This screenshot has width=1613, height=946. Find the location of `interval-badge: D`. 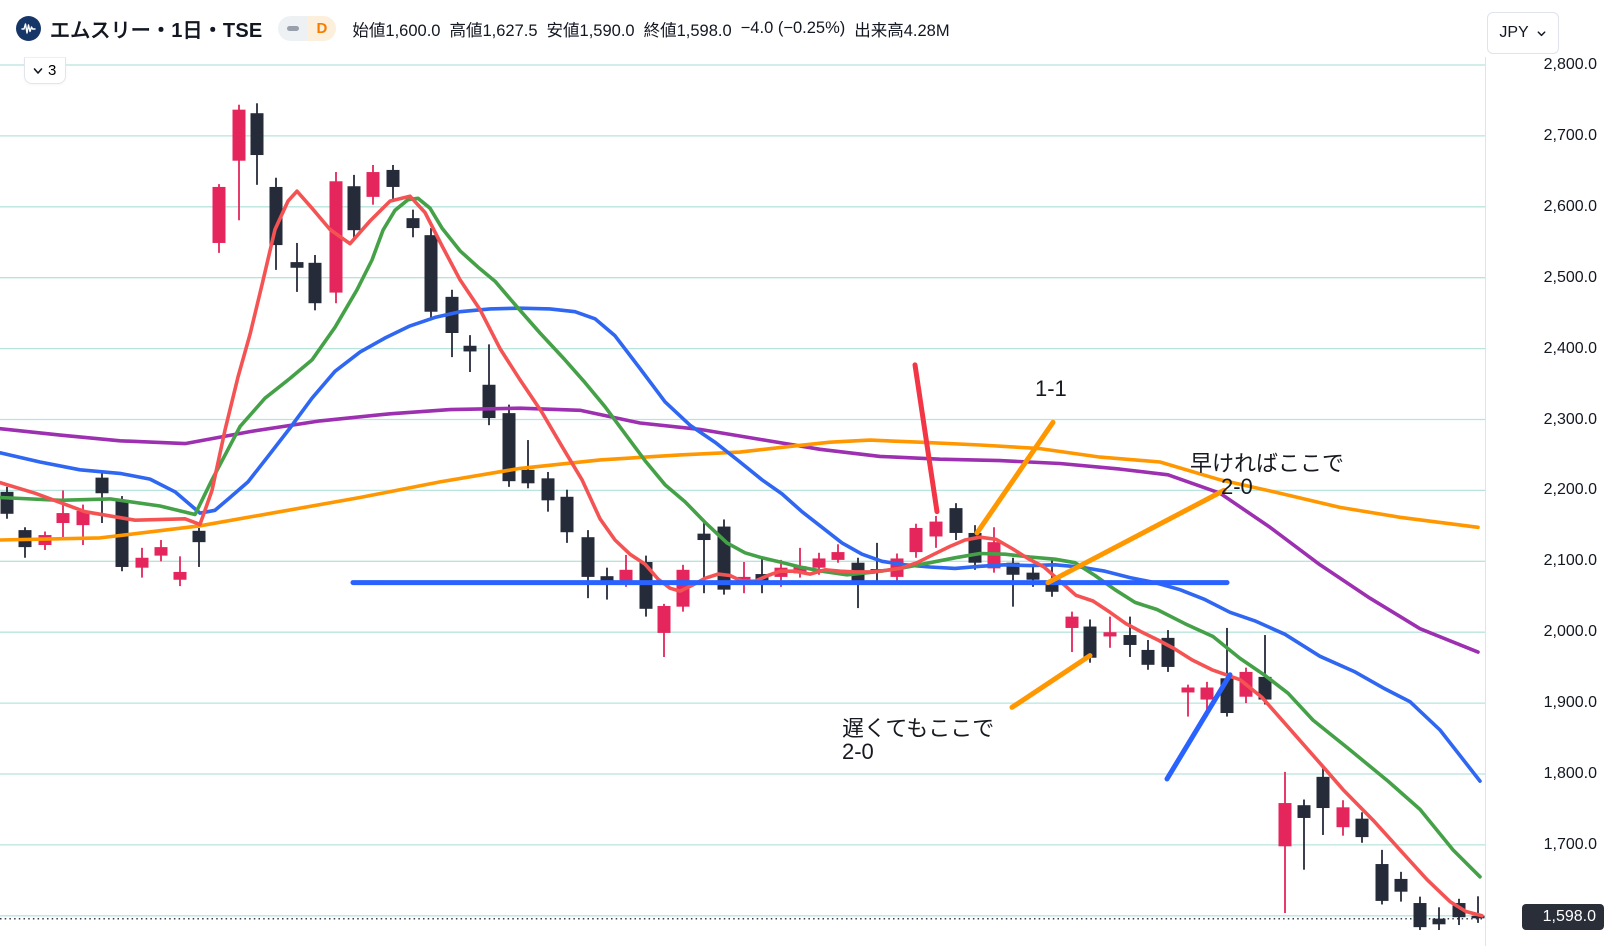

interval-badge: D is located at coordinates (322, 28).